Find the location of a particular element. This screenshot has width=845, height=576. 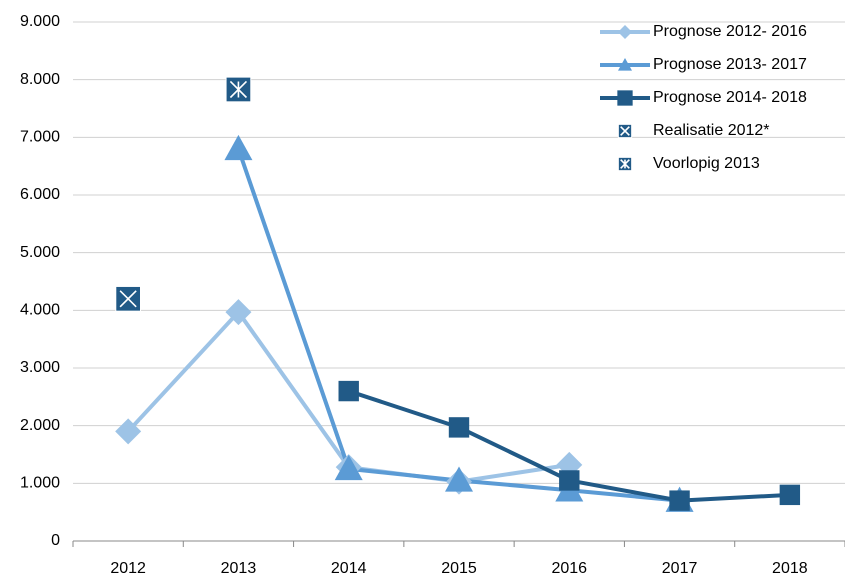

legend-label: Prognose 2012- 2016 is located at coordinates (730, 31).